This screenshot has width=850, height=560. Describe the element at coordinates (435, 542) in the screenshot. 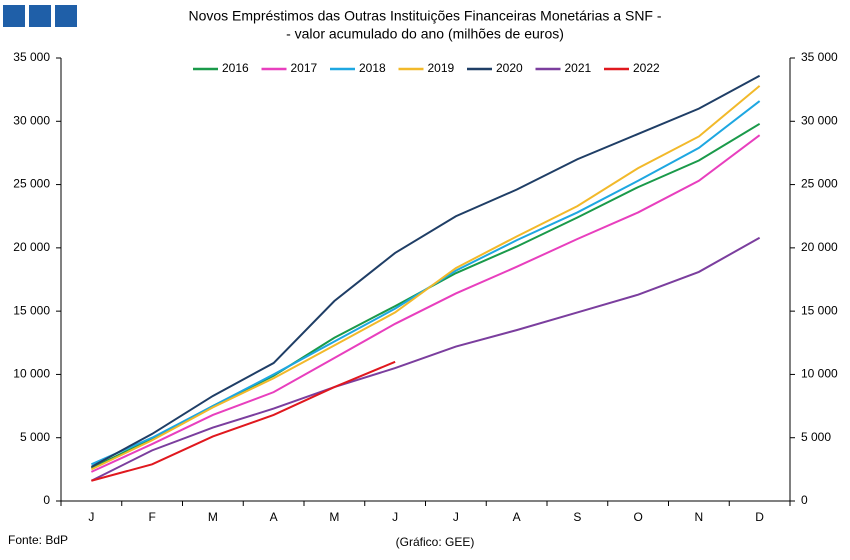

I see `credit: (Gráfico: GEE)` at that location.